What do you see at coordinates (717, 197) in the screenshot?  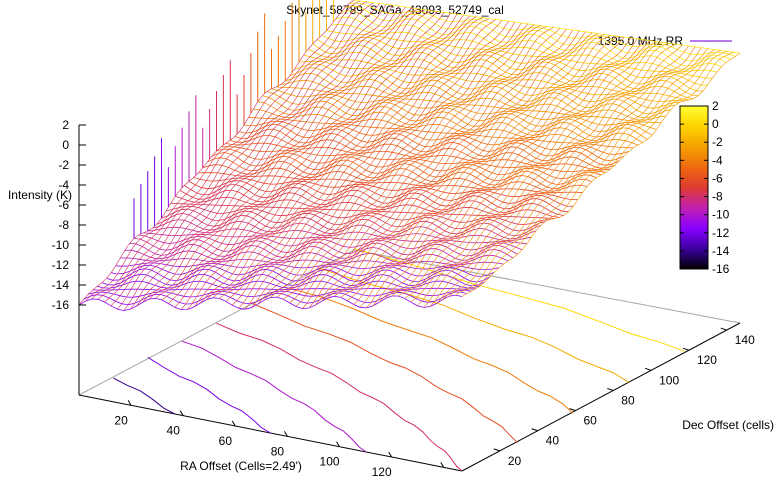 I see `colorbar-tick-label: -8` at bounding box center [717, 197].